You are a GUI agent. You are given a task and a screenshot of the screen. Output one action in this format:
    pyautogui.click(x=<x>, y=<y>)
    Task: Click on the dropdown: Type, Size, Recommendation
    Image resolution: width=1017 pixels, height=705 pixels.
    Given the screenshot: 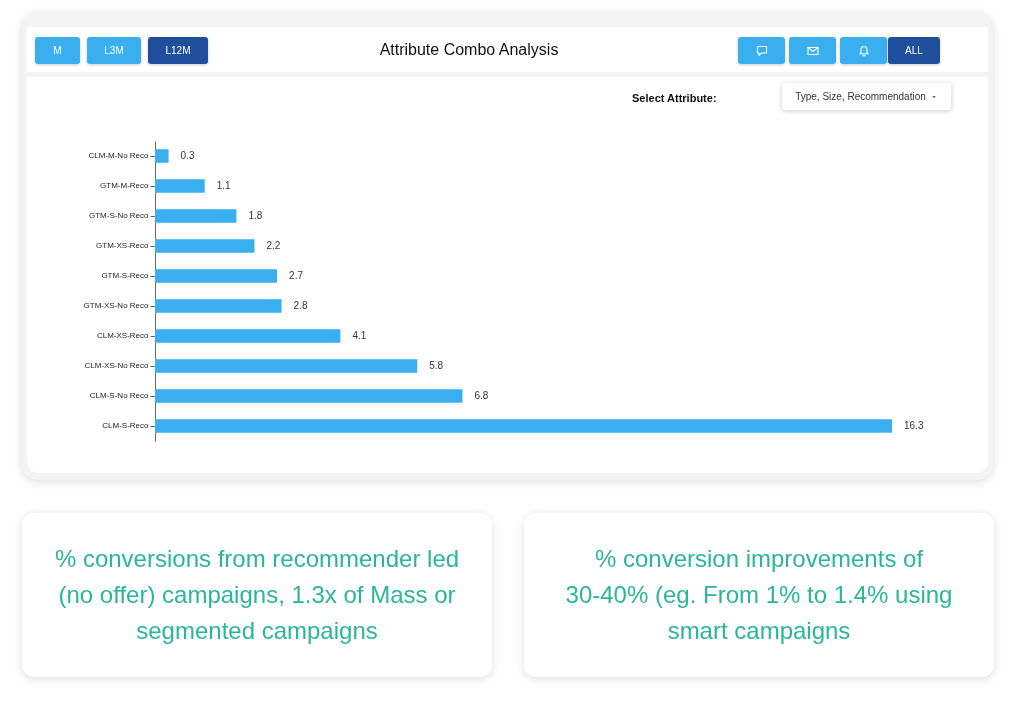 What is the action you would take?
    pyautogui.click(x=866, y=96)
    